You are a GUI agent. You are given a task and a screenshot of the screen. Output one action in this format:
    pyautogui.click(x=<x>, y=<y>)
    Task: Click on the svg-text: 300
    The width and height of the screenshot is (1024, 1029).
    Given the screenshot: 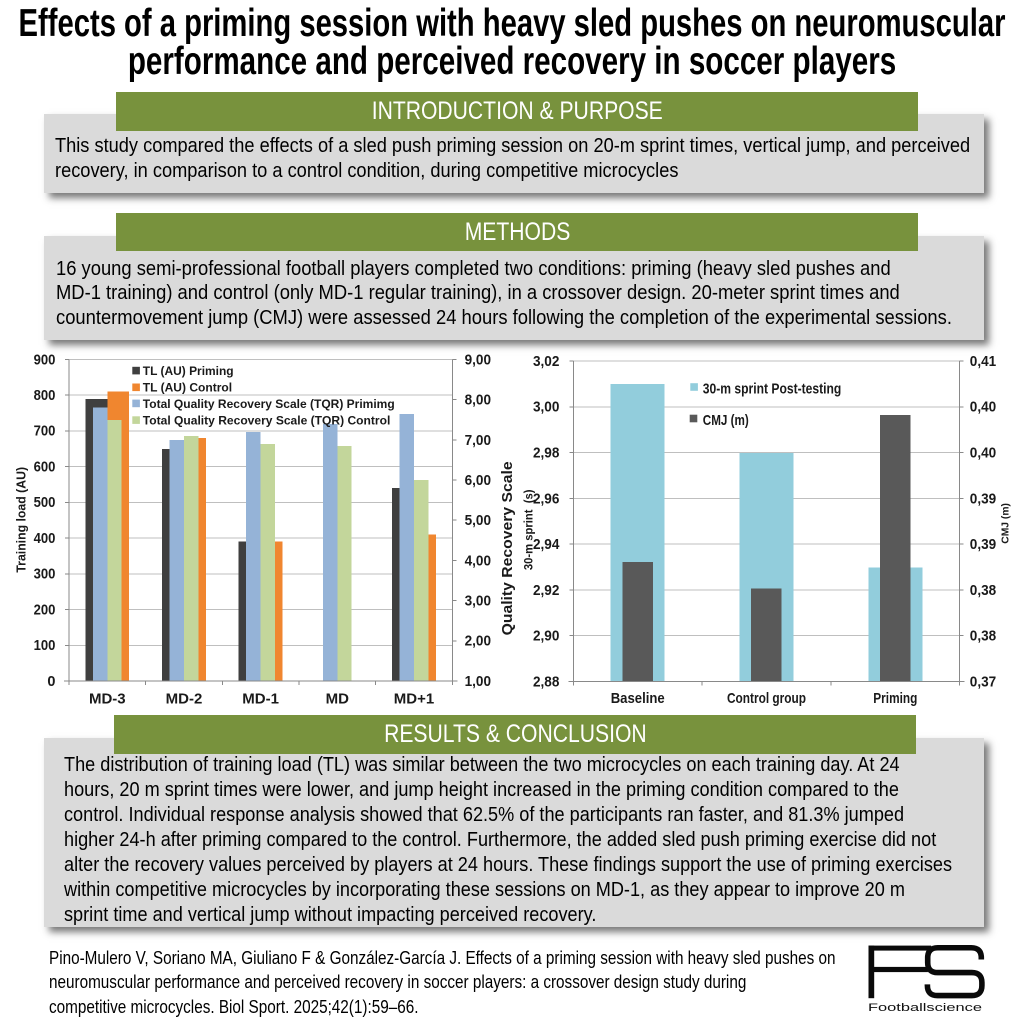 What is the action you would take?
    pyautogui.click(x=45, y=575)
    